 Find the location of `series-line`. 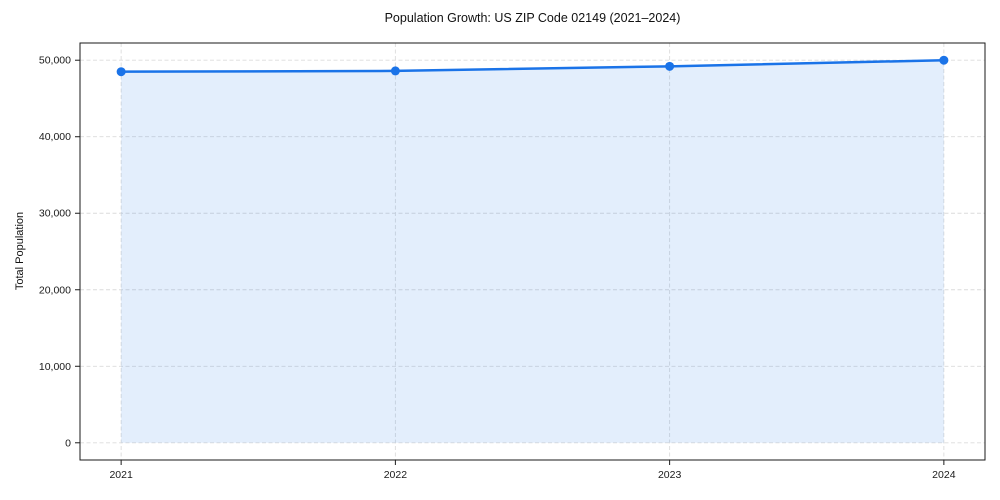

series-line is located at coordinates (532, 65).